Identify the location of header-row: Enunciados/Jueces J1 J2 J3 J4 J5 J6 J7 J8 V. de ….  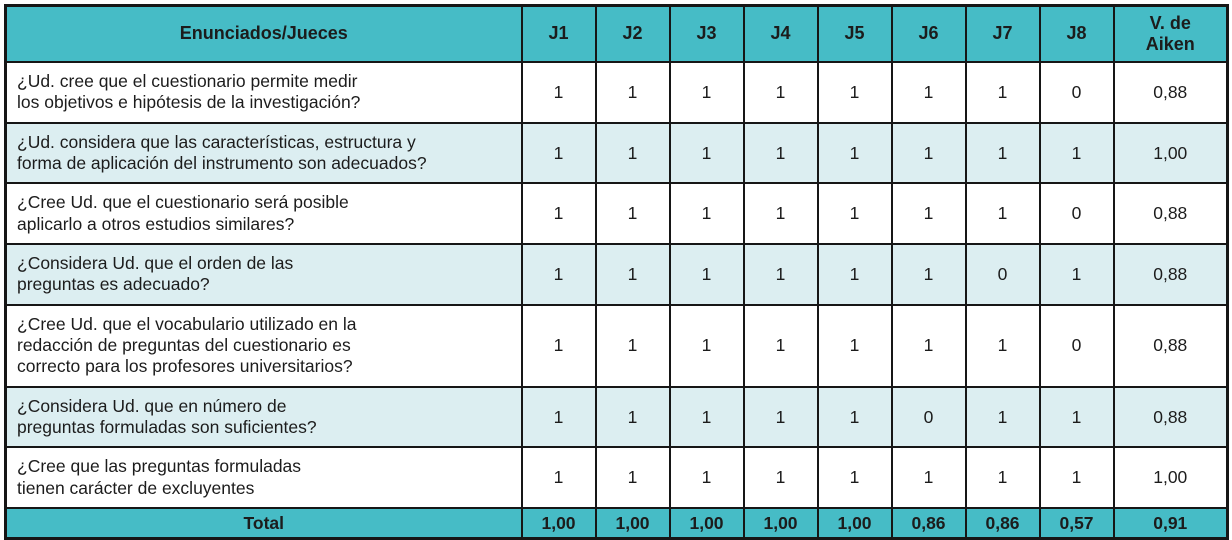
(616, 33).